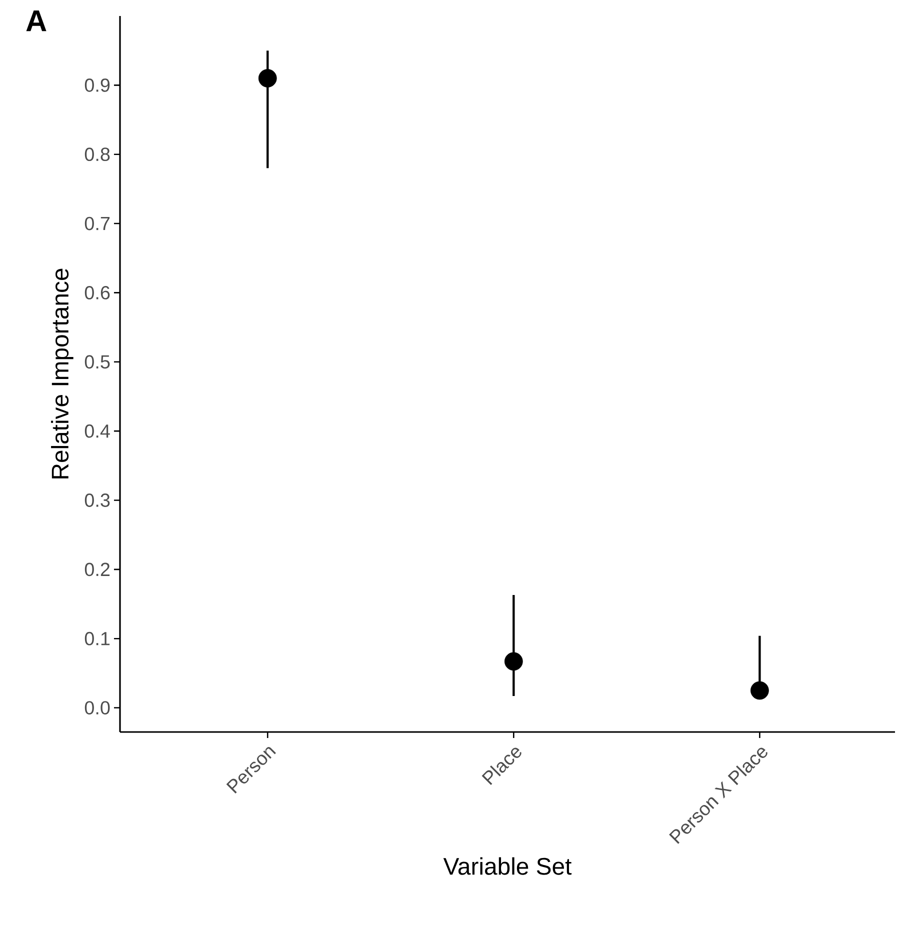 Image resolution: width=908 pixels, height=939 pixels. I want to click on y-tick-label: 0.1, so click(97, 639).